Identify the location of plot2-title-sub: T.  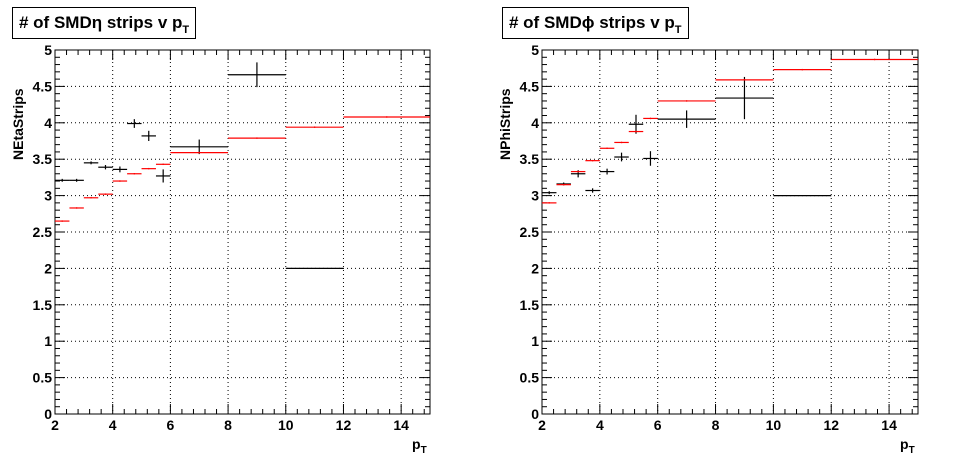
(678, 30).